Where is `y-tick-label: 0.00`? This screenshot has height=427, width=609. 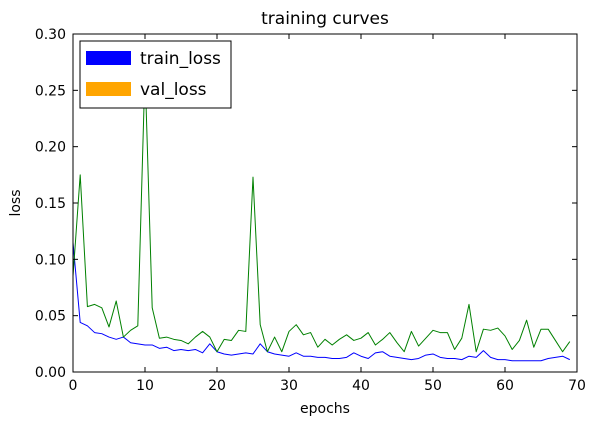 y-tick-label: 0.00 is located at coordinates (50, 373).